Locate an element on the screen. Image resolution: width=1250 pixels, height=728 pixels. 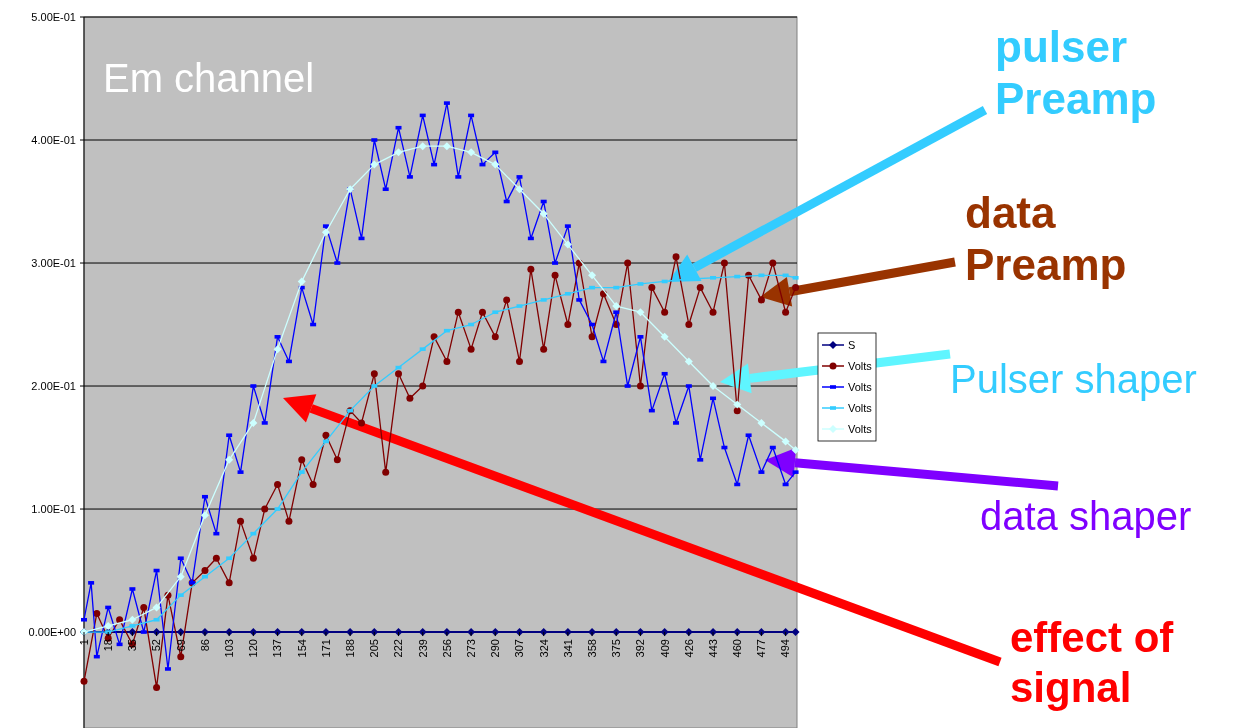
x-tick-label: 35 is located at coordinates (132, 645).